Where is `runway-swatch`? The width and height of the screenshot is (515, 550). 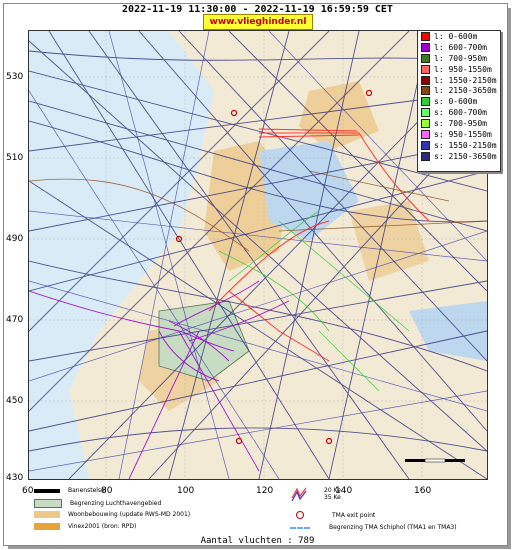
runway-swatch is located at coordinates (47, 490).